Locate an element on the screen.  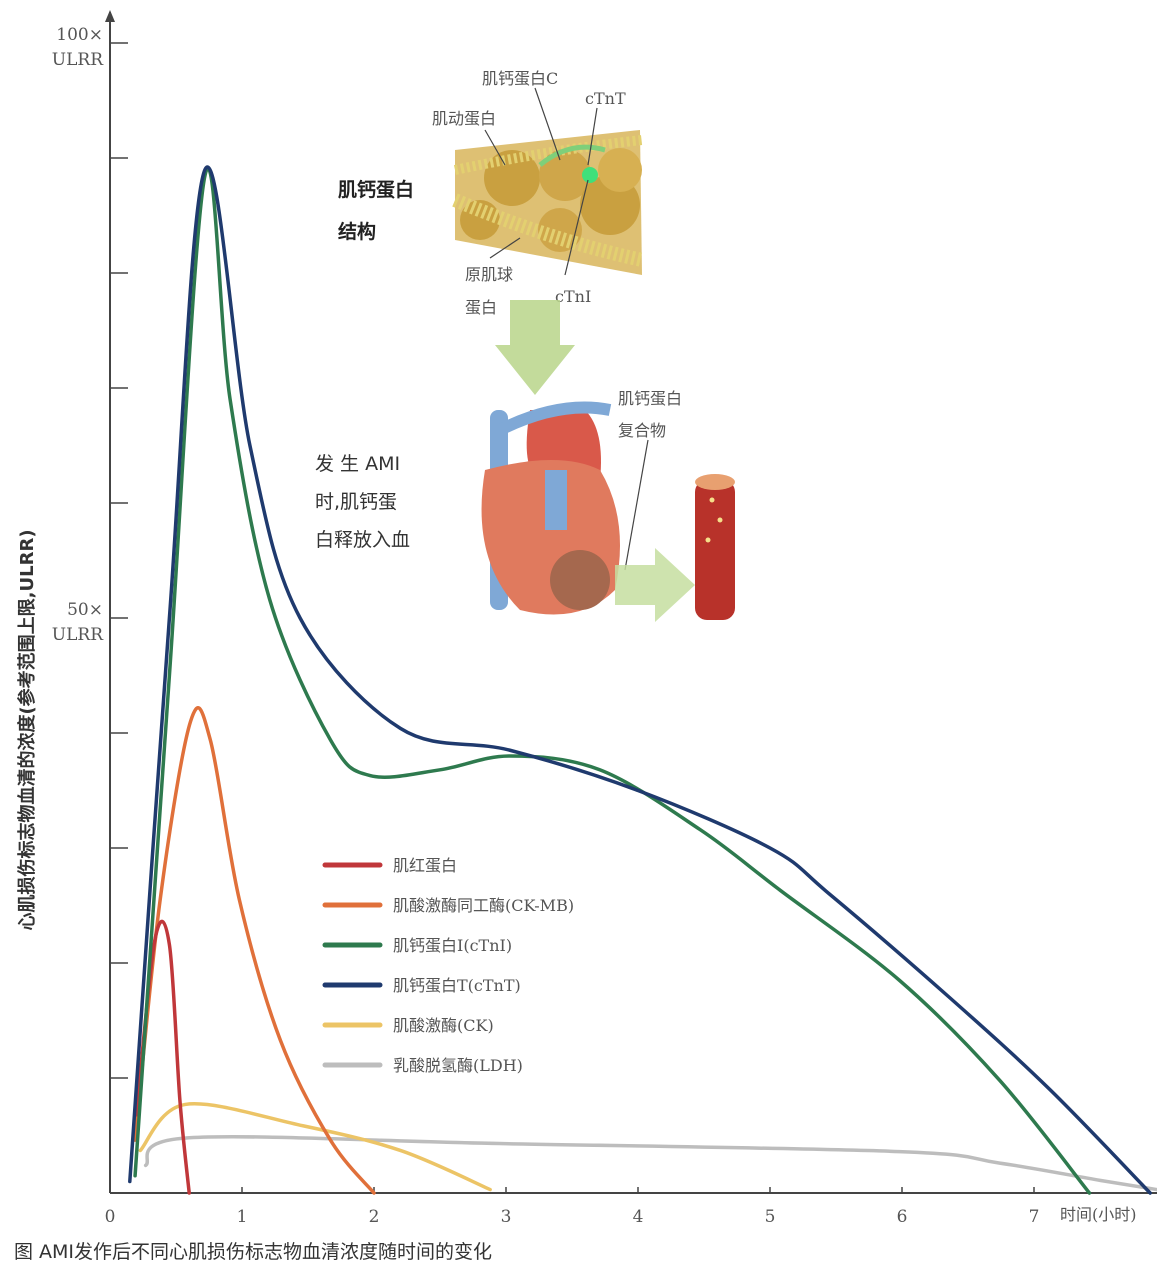
structure-title-line2: 结构 is located at coordinates (357, 231).